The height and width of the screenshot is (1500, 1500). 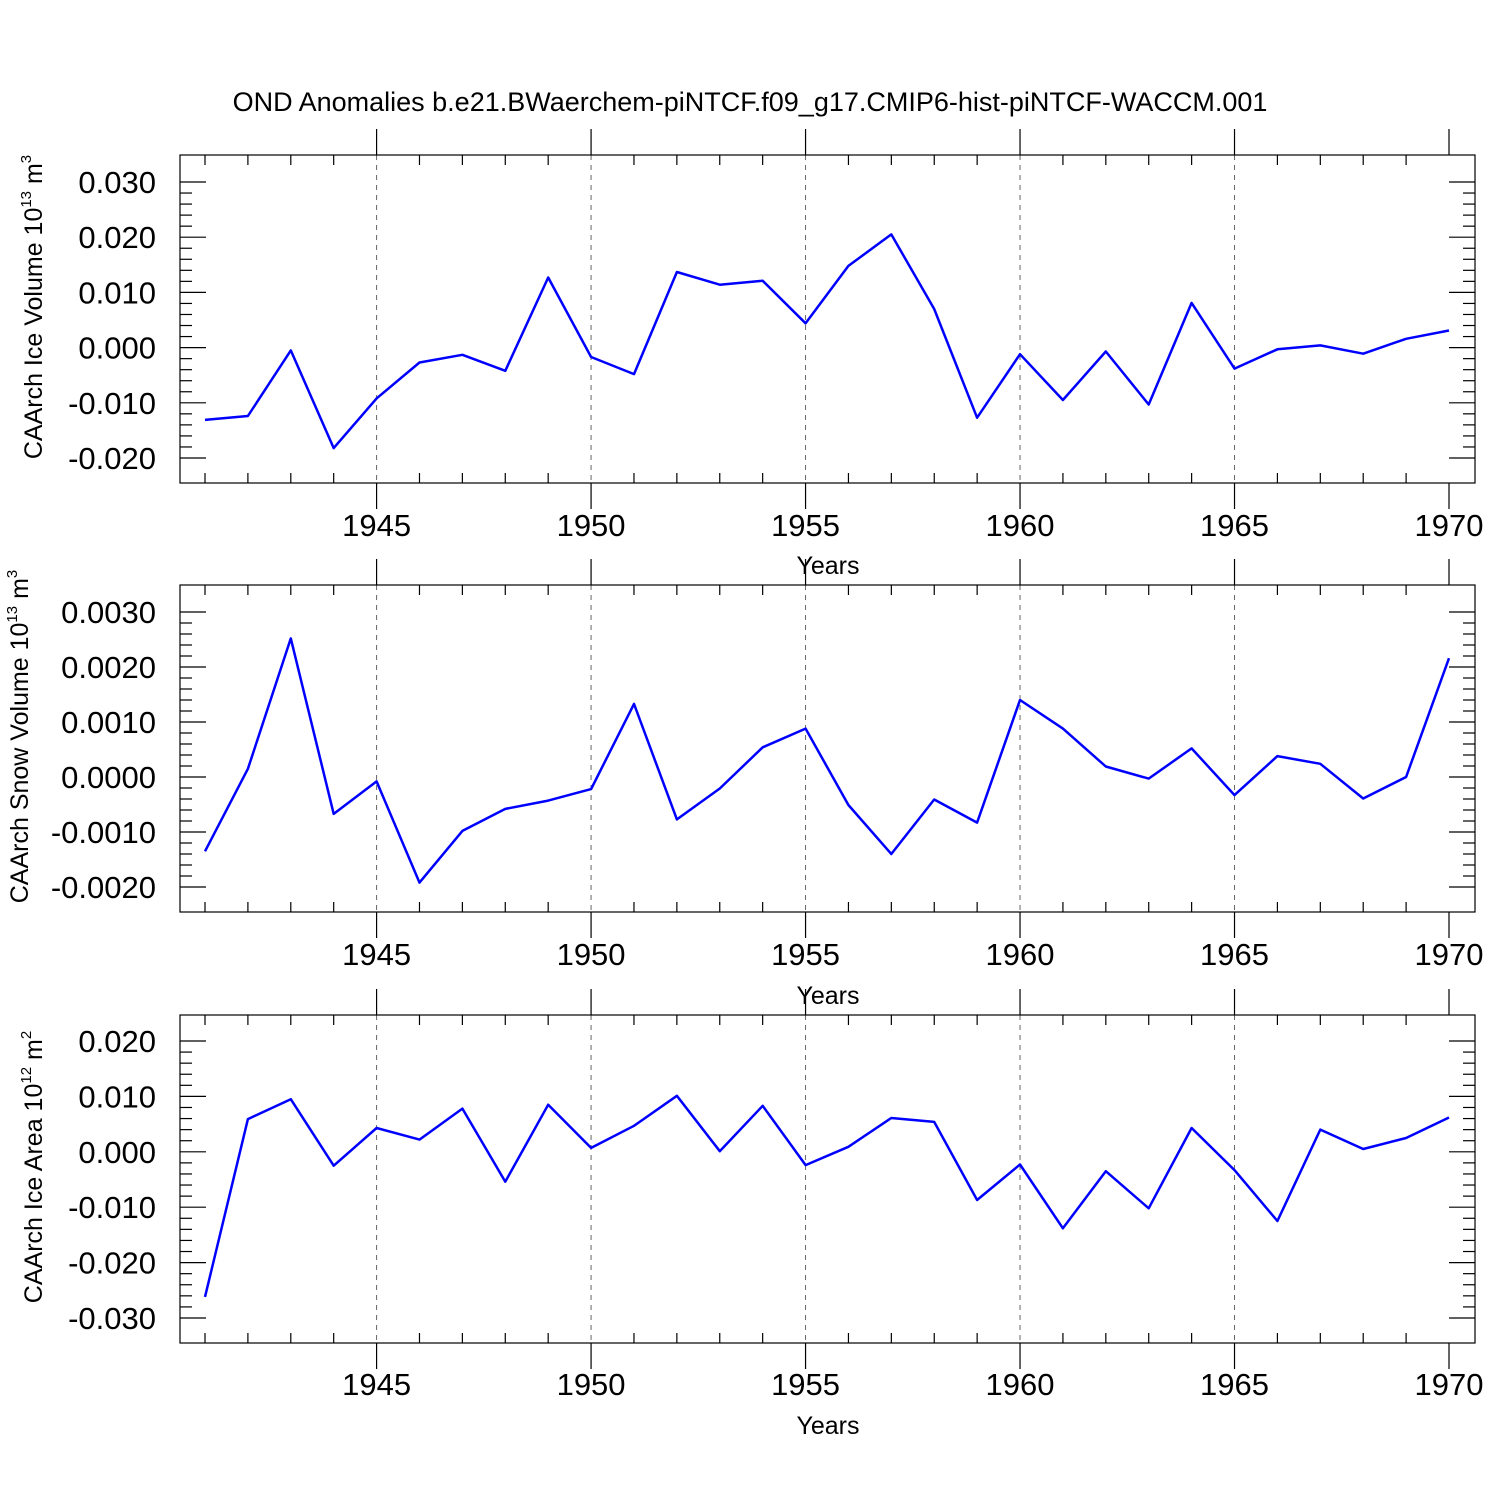 I want to click on y-axis-label-text: CAArch Snow Volume 10, so click(x=20, y=763).